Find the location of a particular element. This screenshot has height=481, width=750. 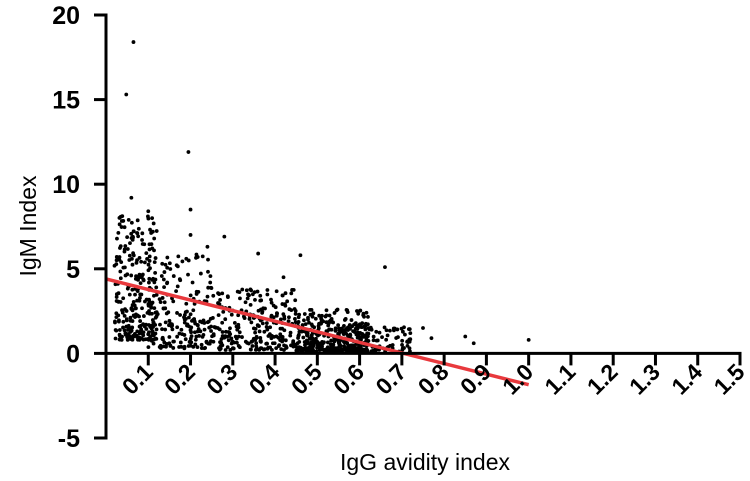

x-tick-label: 0.6 is located at coordinates (348, 379).